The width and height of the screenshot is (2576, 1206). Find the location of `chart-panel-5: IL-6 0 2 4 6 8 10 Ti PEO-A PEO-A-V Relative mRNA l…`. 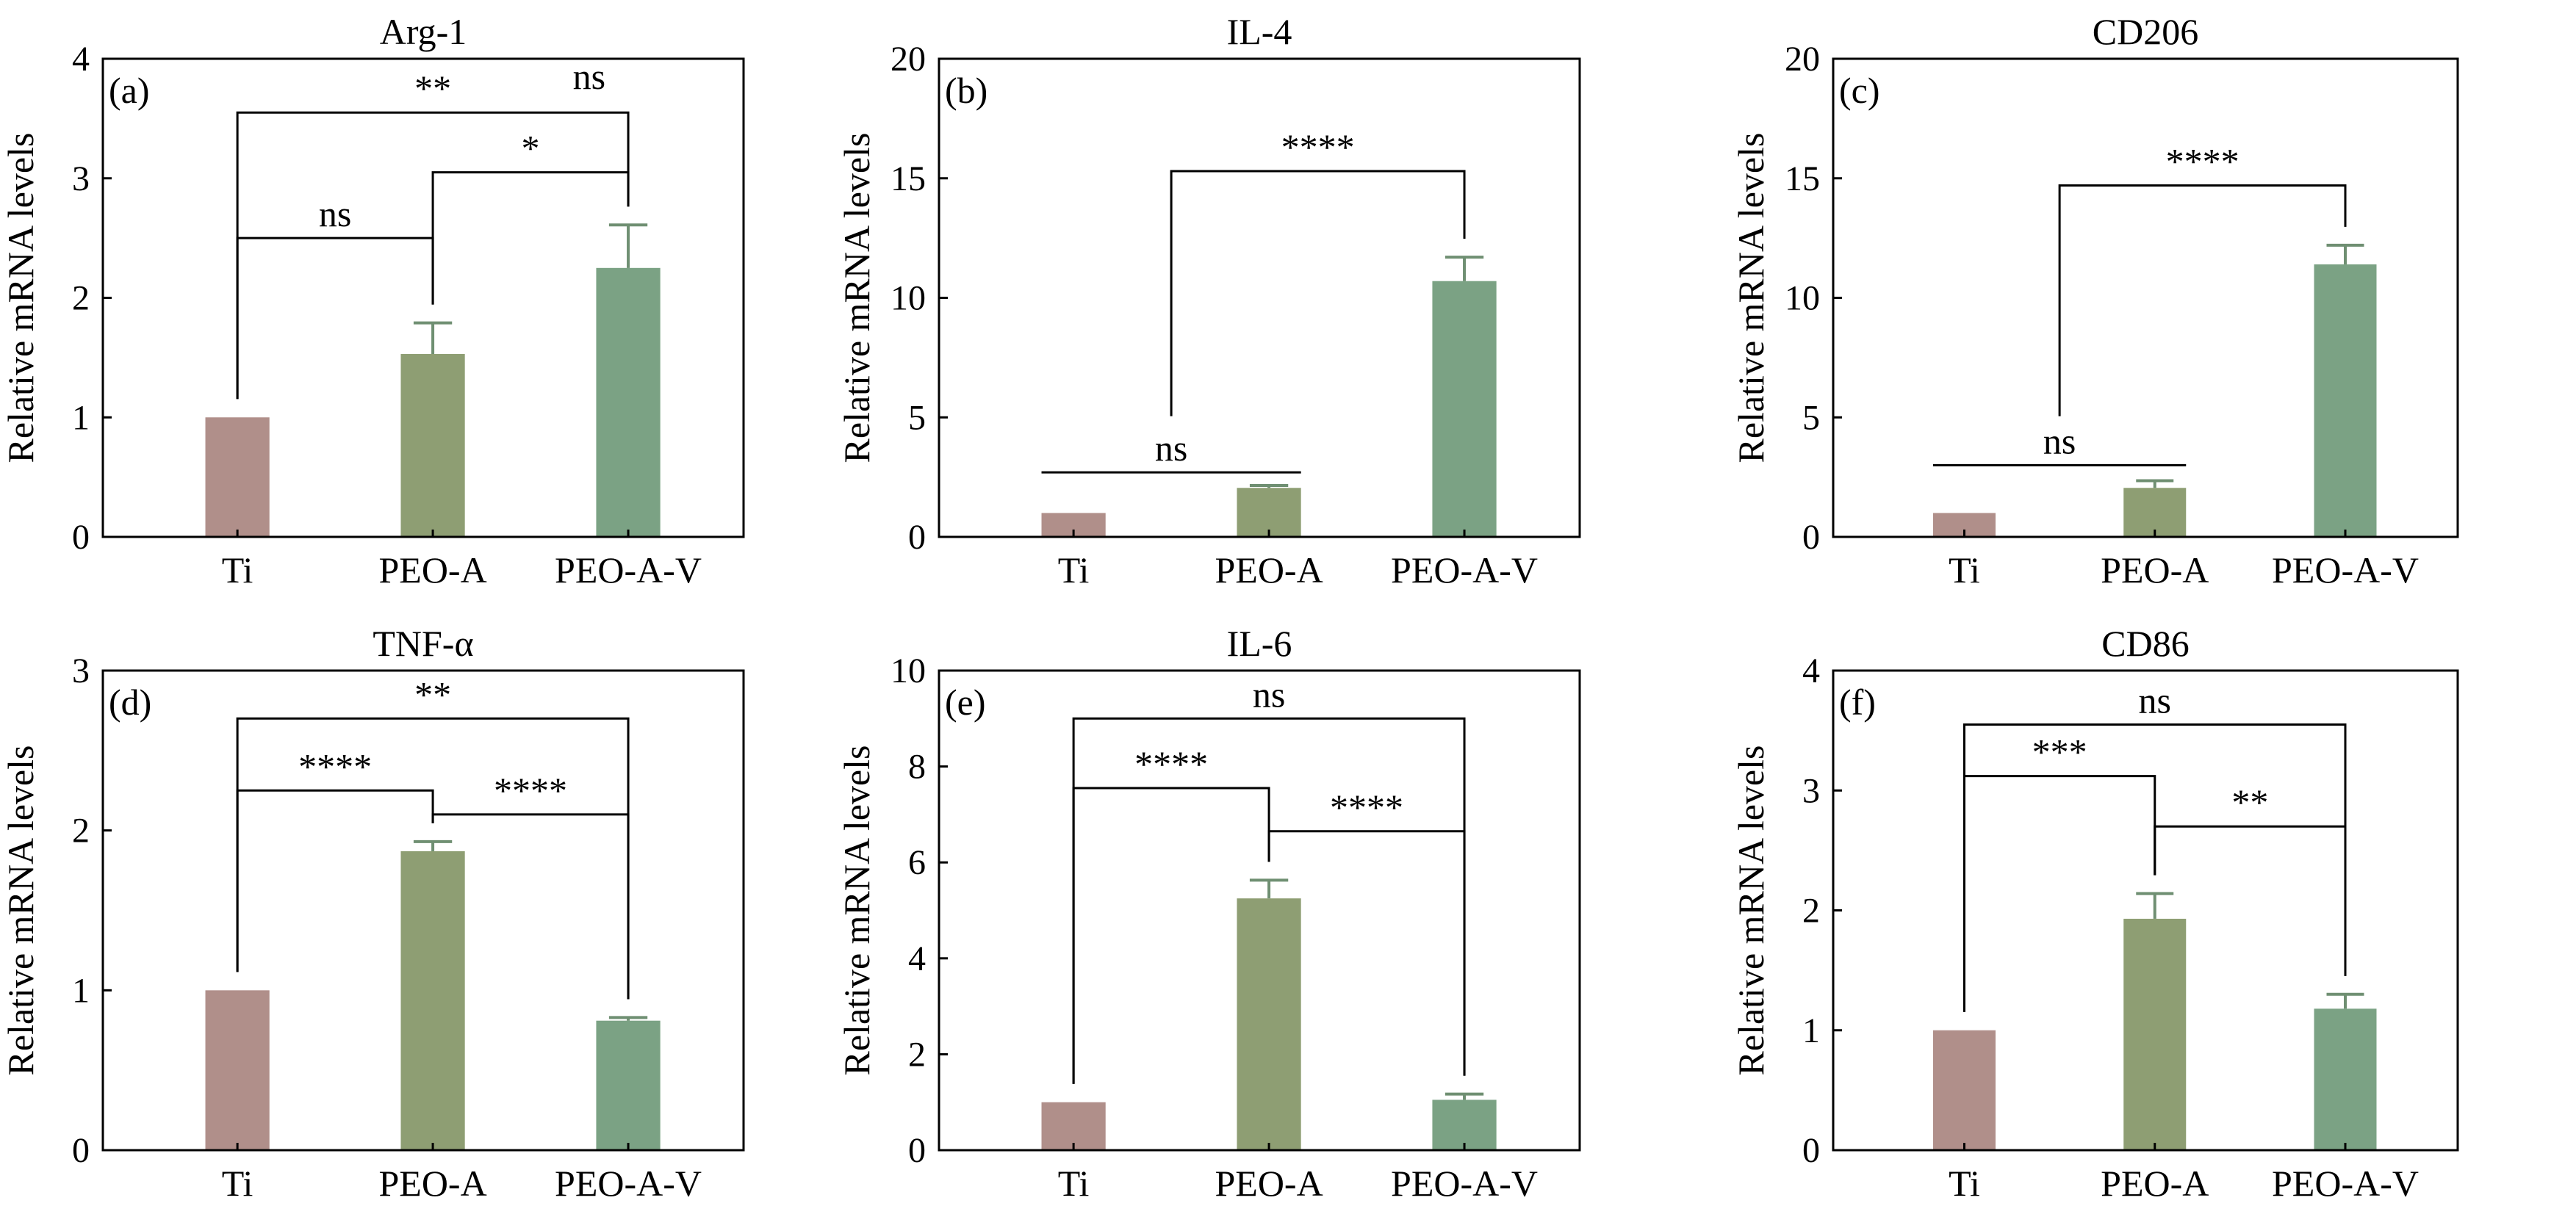

chart-panel-5: IL-6 0 2 4 6 8 10 Ti PEO-A PEO-A-V Relative mRNA l… is located at coordinates (1208, 913).